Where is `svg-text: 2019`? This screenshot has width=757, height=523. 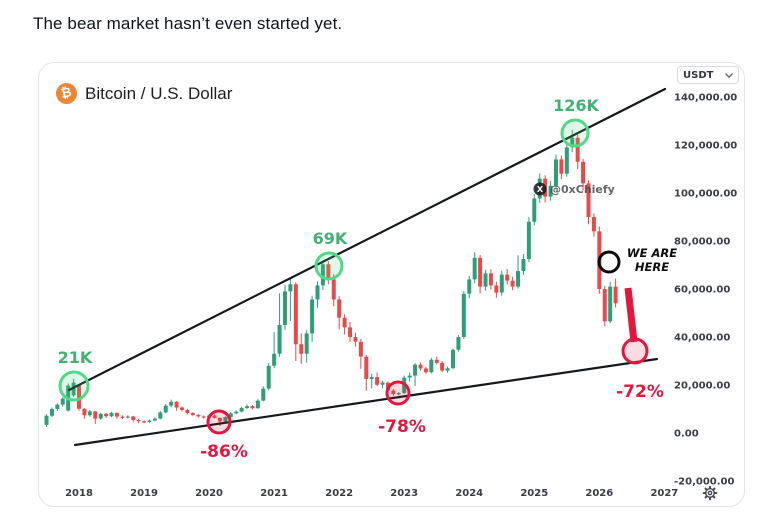
svg-text: 2019 is located at coordinates (144, 493).